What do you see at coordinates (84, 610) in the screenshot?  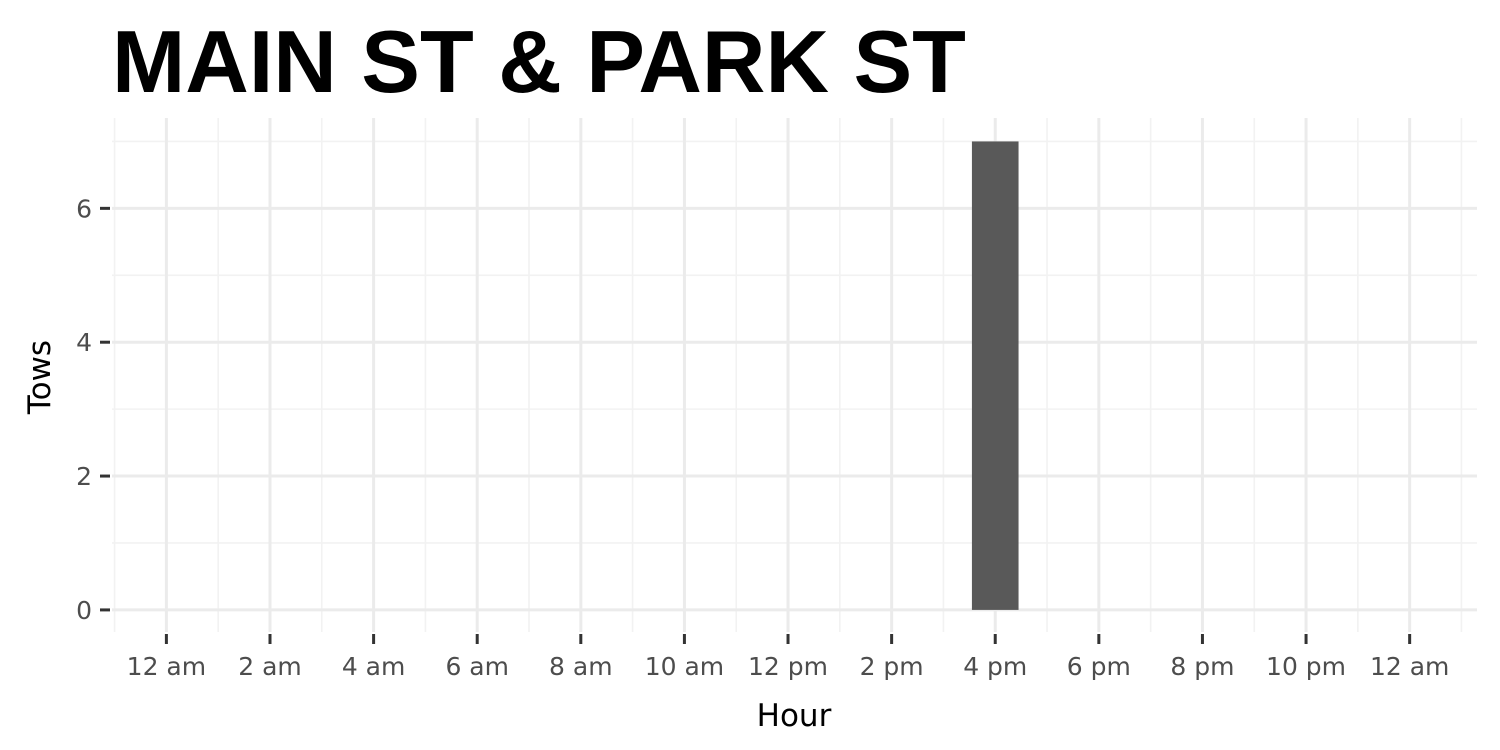 I see `y-tick-label: 0` at bounding box center [84, 610].